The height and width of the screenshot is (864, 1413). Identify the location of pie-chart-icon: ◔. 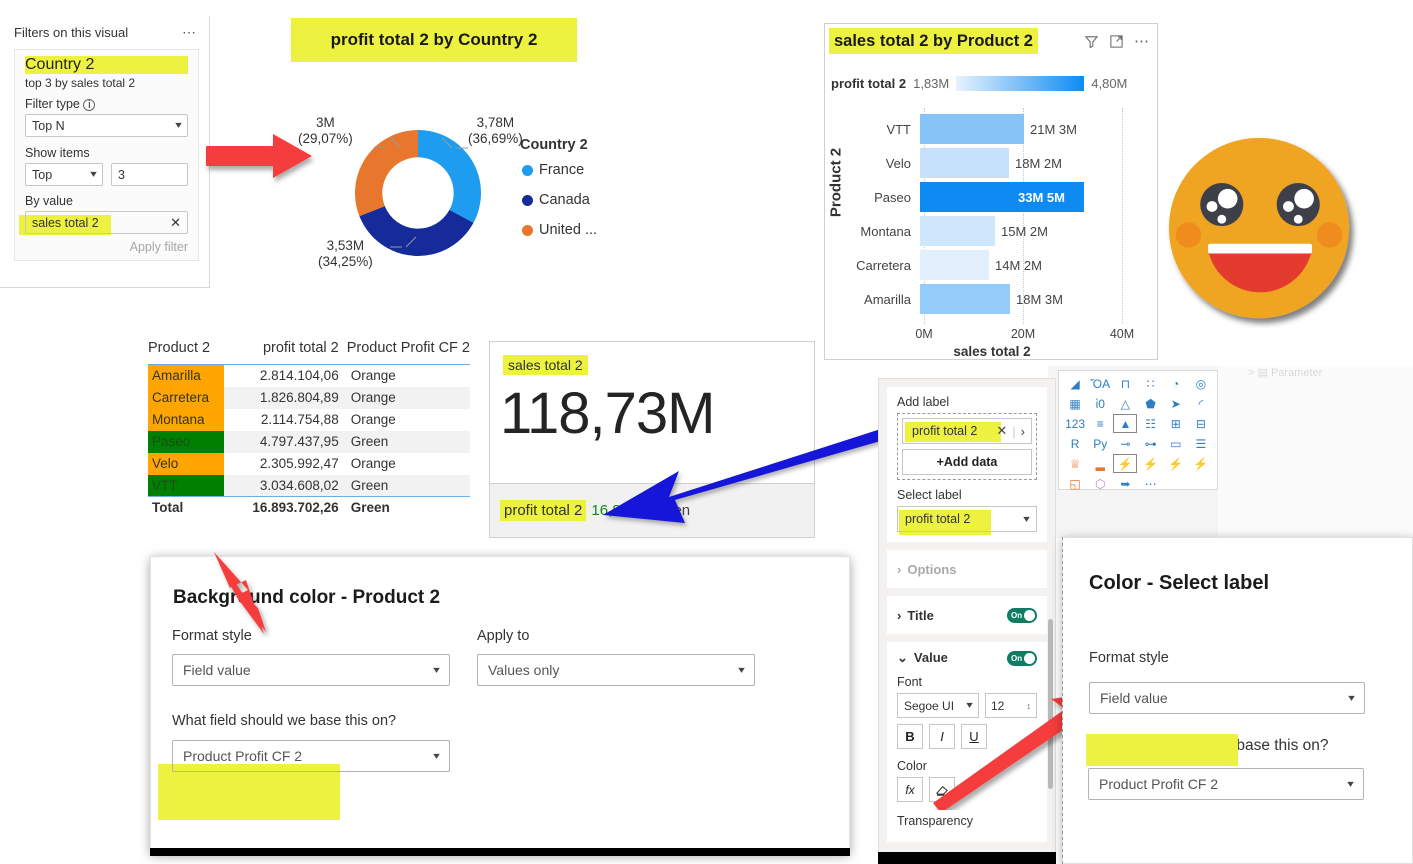
(1176, 383).